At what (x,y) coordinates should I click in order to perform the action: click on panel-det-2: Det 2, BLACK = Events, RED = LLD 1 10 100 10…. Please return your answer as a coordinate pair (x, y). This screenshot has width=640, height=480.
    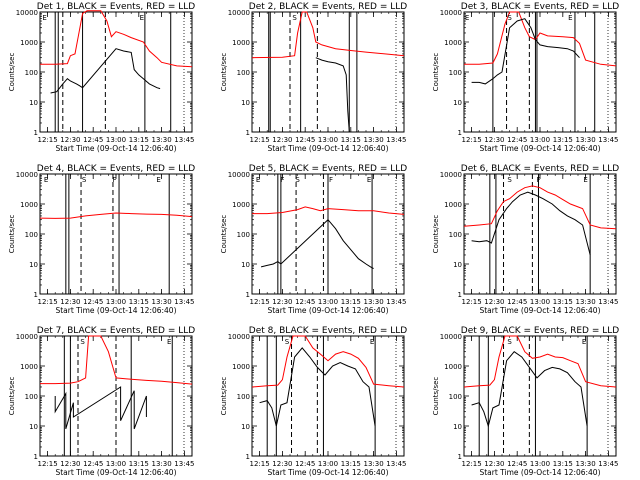
    Looking at the image, I should click on (313, 77).